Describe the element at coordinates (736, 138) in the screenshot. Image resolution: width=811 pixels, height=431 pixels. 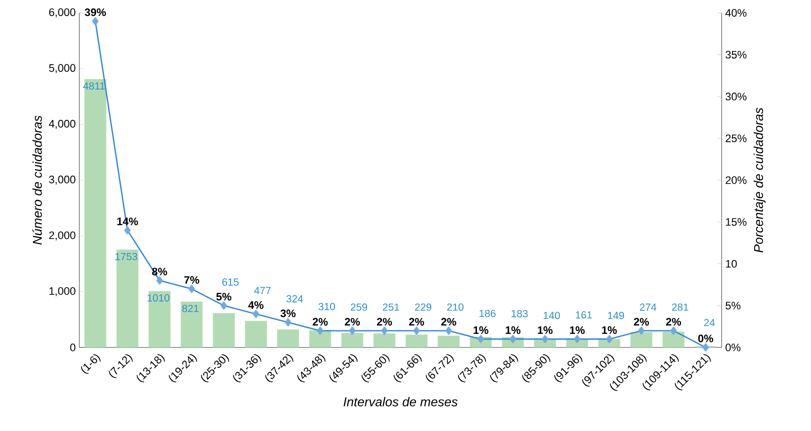
I see `y2-tick-label: 25%` at that location.